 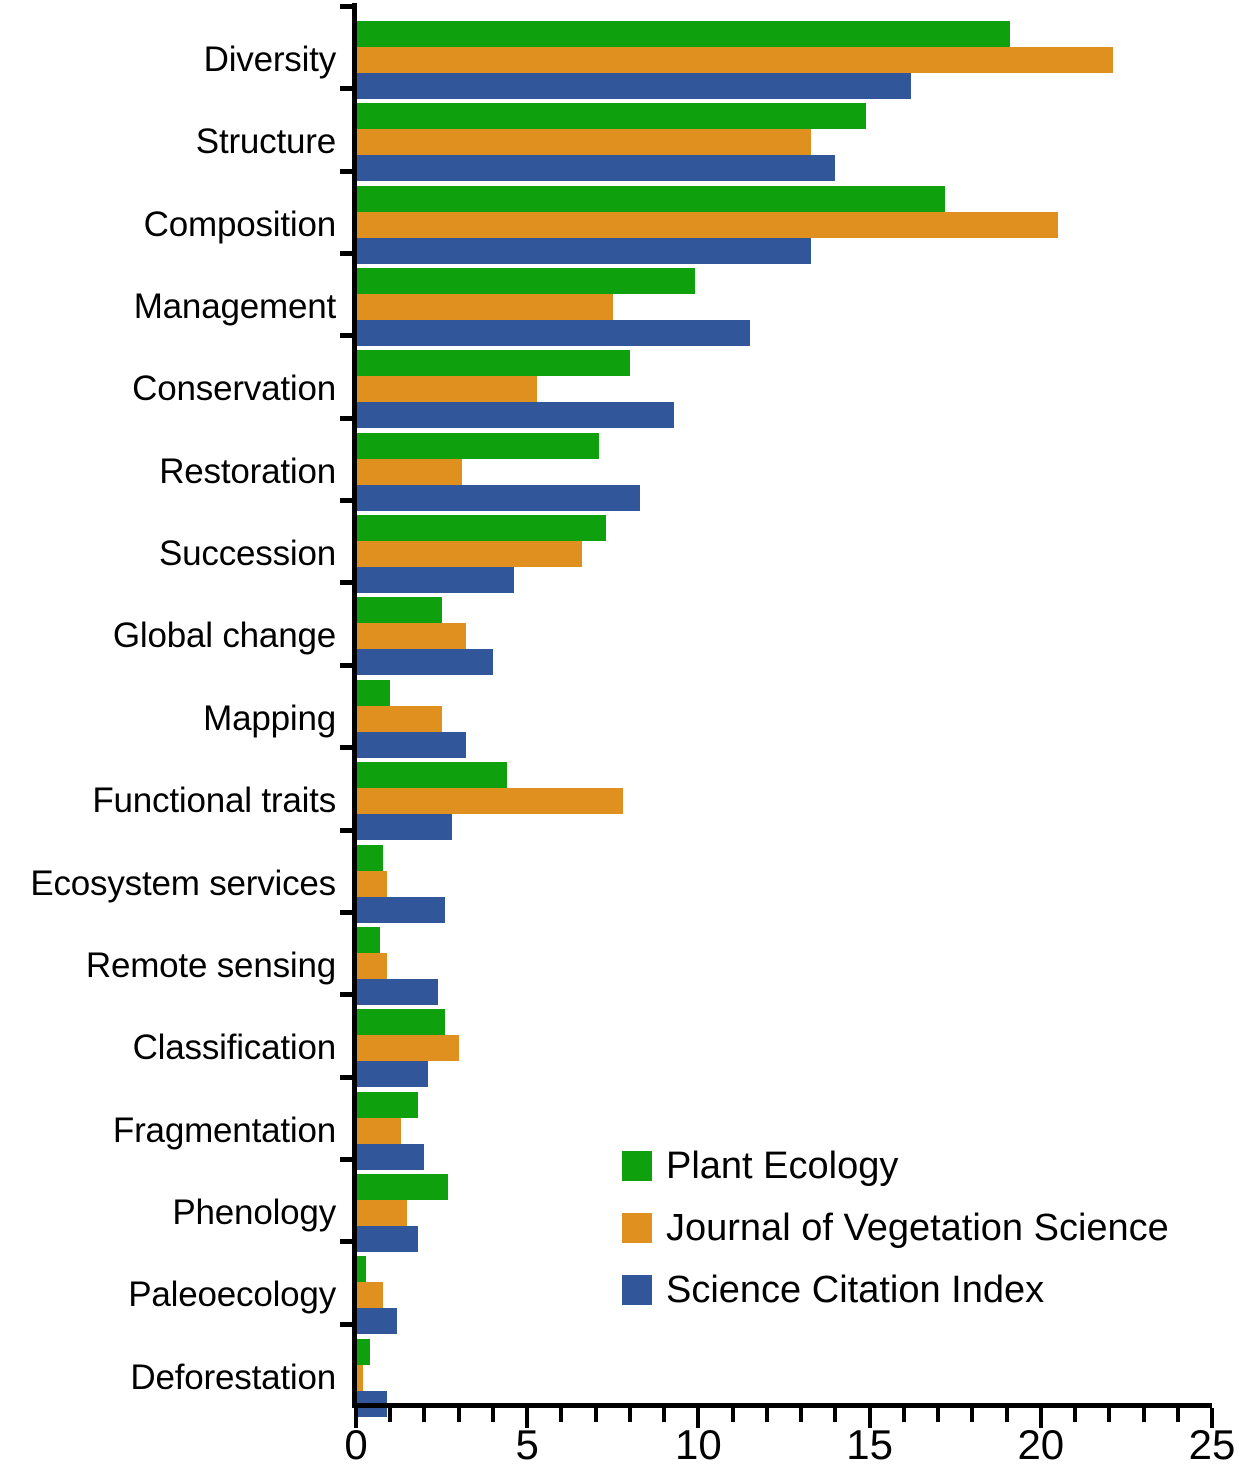 What do you see at coordinates (390, 1156) in the screenshot?
I see `bar-fragmentation-science-citation-index` at bounding box center [390, 1156].